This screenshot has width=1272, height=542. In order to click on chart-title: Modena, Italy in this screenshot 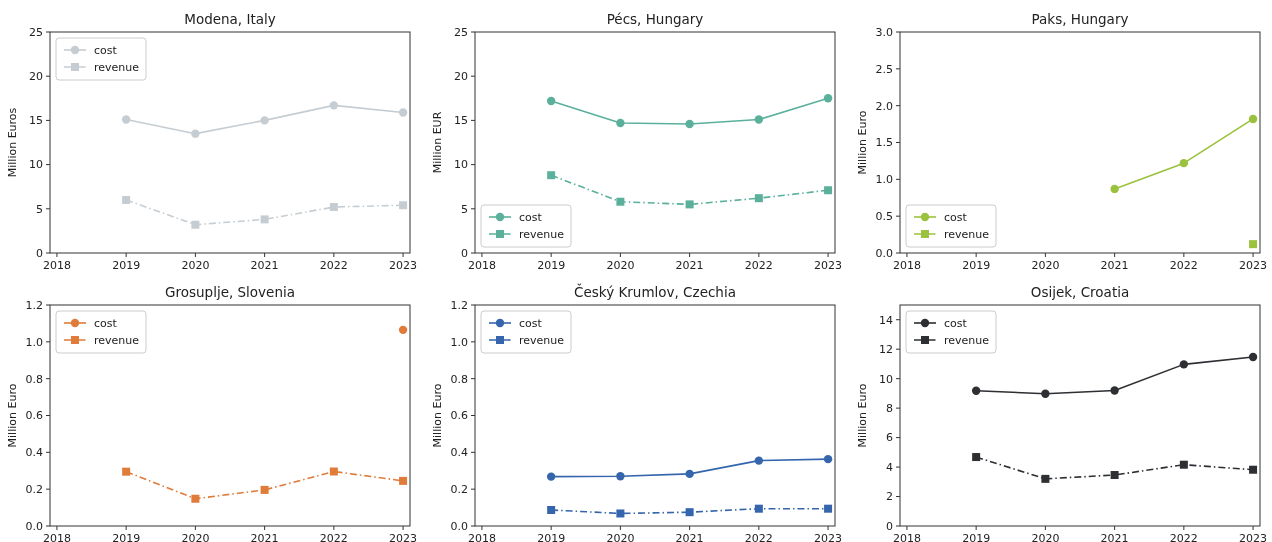, I will do `click(230, 19)`.